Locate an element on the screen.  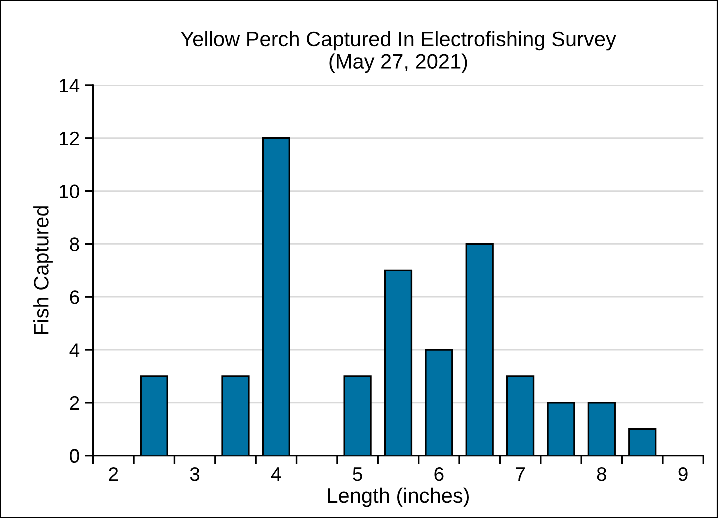
x-tick-label: 9 is located at coordinates (683, 474).